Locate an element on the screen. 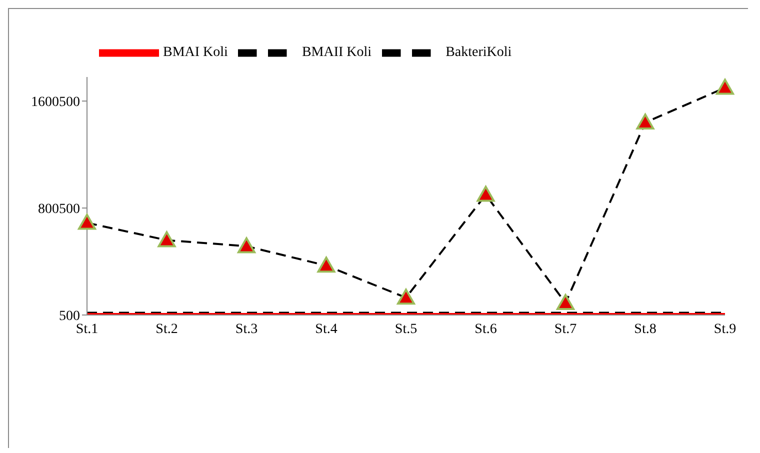 The width and height of the screenshot is (760, 453). y-tick-label: 500 is located at coordinates (69, 316).